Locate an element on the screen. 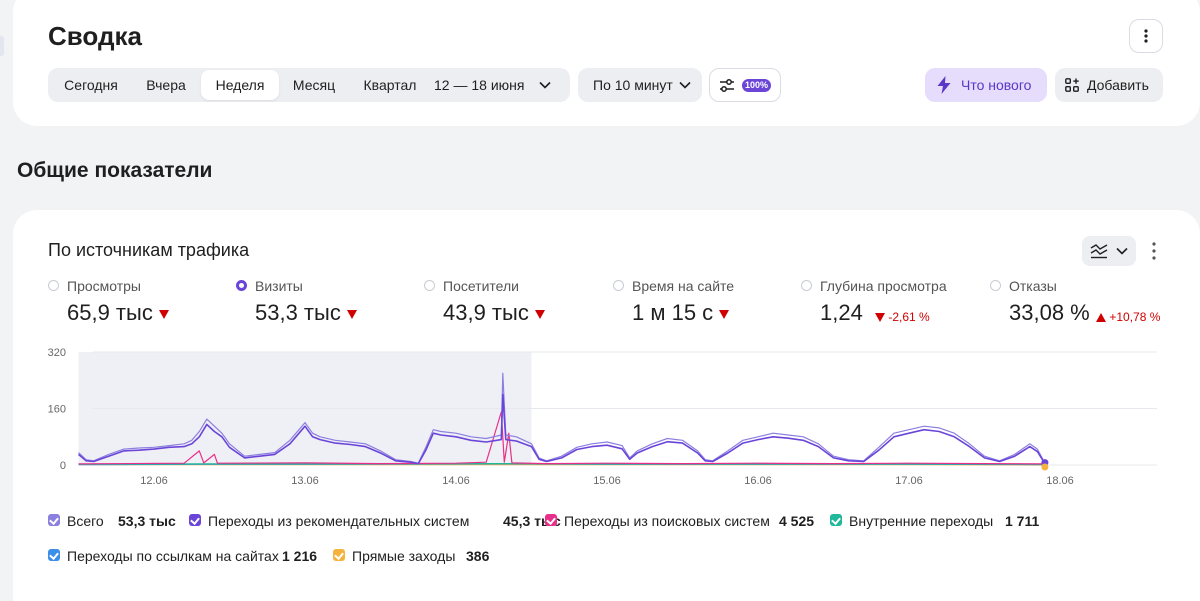 The width and height of the screenshot is (1200, 601). left-edge-tab is located at coordinates (2, 46).